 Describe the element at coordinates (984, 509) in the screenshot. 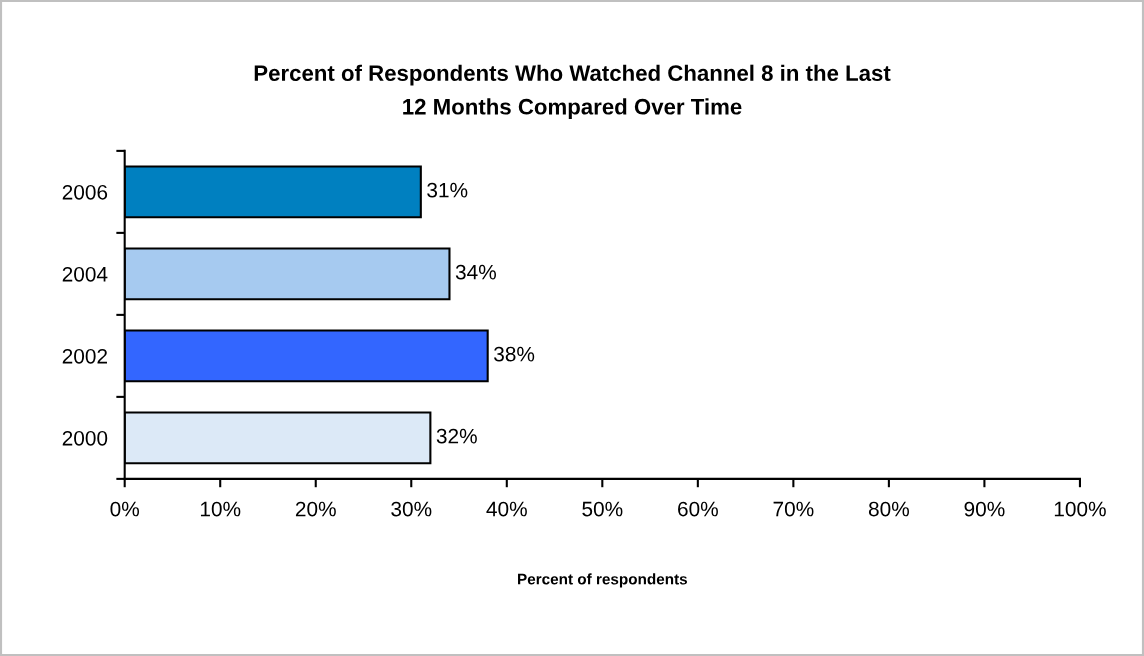

I see `x-tick-label: 90%` at that location.